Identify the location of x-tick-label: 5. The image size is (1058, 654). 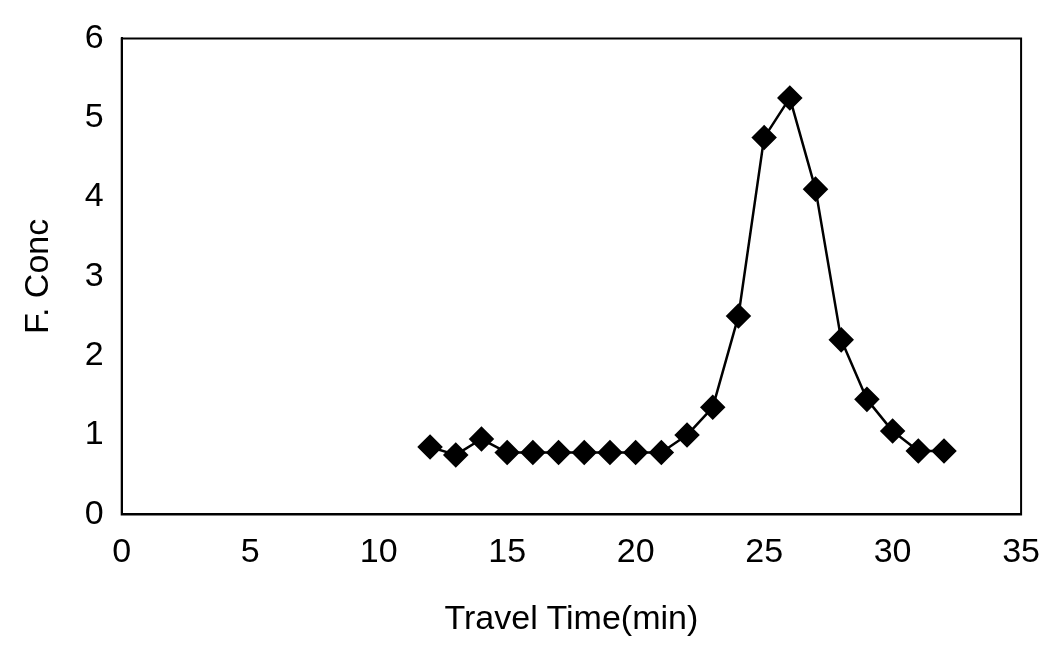
(250, 550).